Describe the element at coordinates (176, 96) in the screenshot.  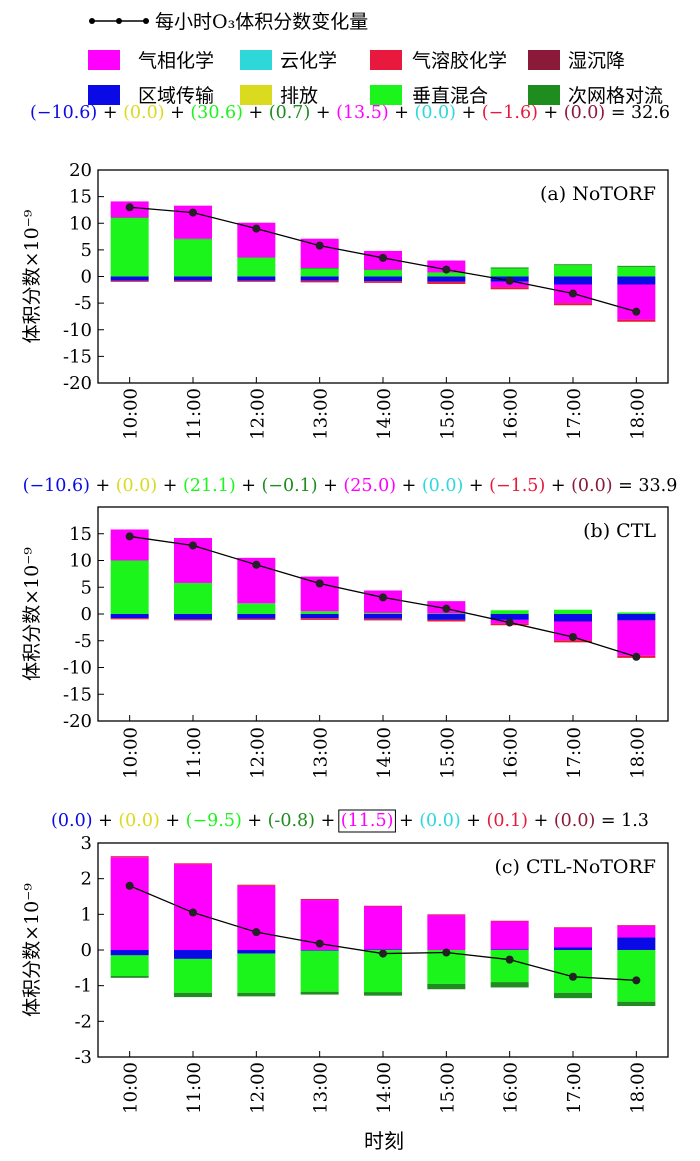
I see `legend-label-adv: 区域传输` at that location.